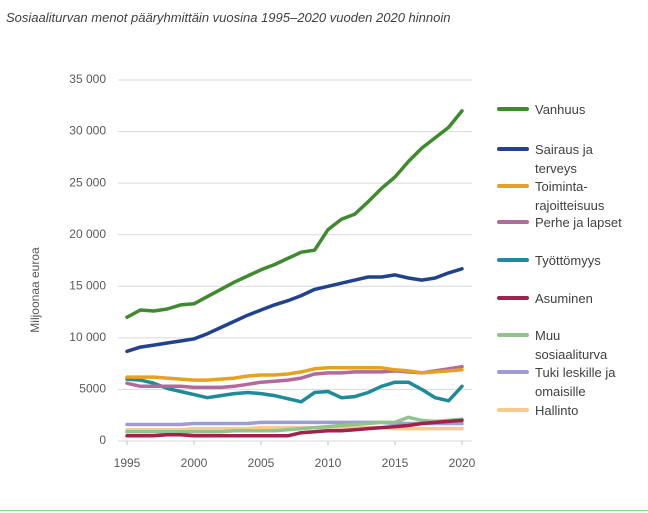  What do you see at coordinates (395, 463) in the screenshot?
I see `x-tick-label: 2015` at bounding box center [395, 463].